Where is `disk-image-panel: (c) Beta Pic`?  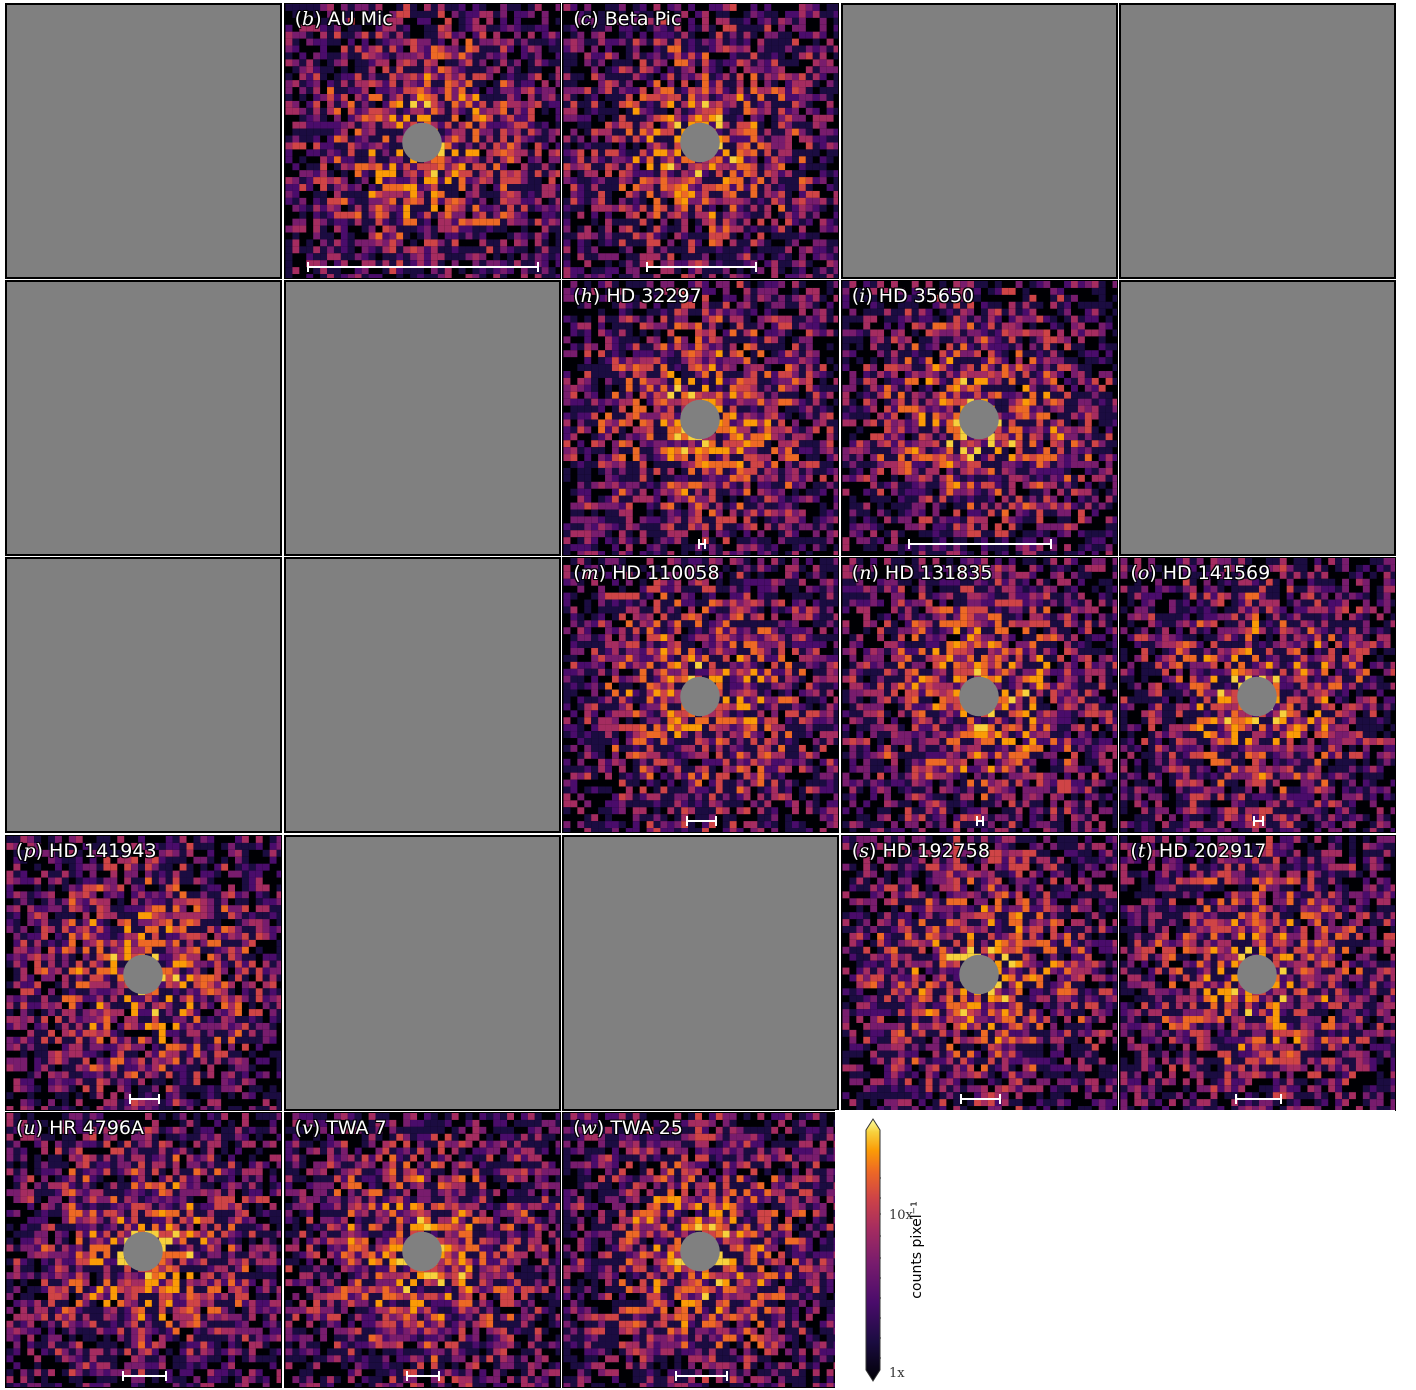 disk-image-panel: (c) Beta Pic is located at coordinates (701, 141).